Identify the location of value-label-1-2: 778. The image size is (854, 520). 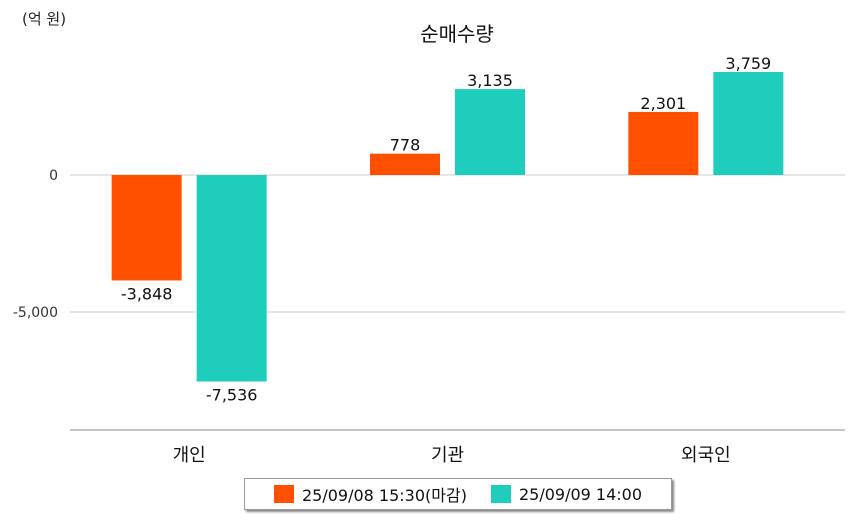
(405, 145).